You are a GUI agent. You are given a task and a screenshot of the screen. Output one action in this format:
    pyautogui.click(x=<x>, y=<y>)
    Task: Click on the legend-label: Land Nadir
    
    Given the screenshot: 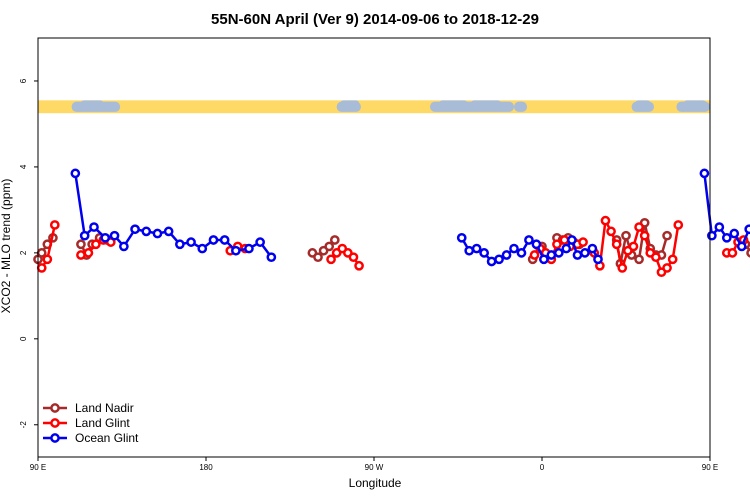 What is the action you would take?
    pyautogui.click(x=104, y=408)
    